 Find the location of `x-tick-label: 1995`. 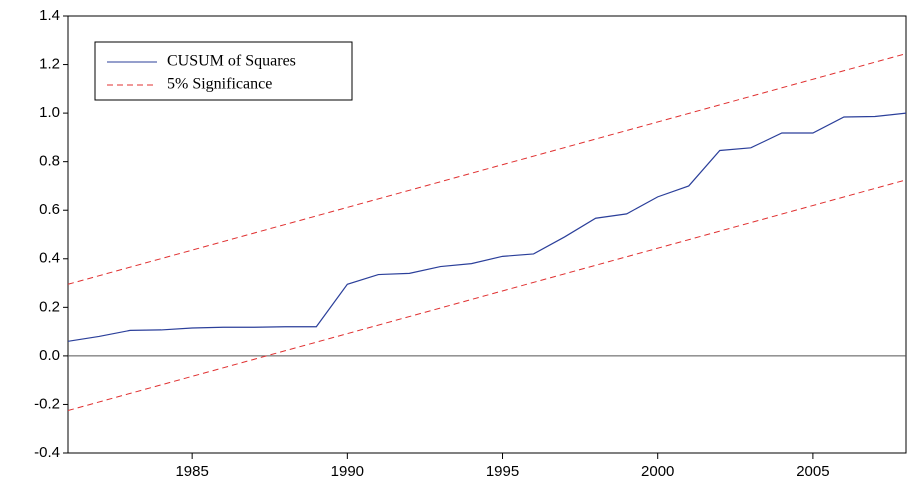

x-tick-label: 1995 is located at coordinates (502, 471).